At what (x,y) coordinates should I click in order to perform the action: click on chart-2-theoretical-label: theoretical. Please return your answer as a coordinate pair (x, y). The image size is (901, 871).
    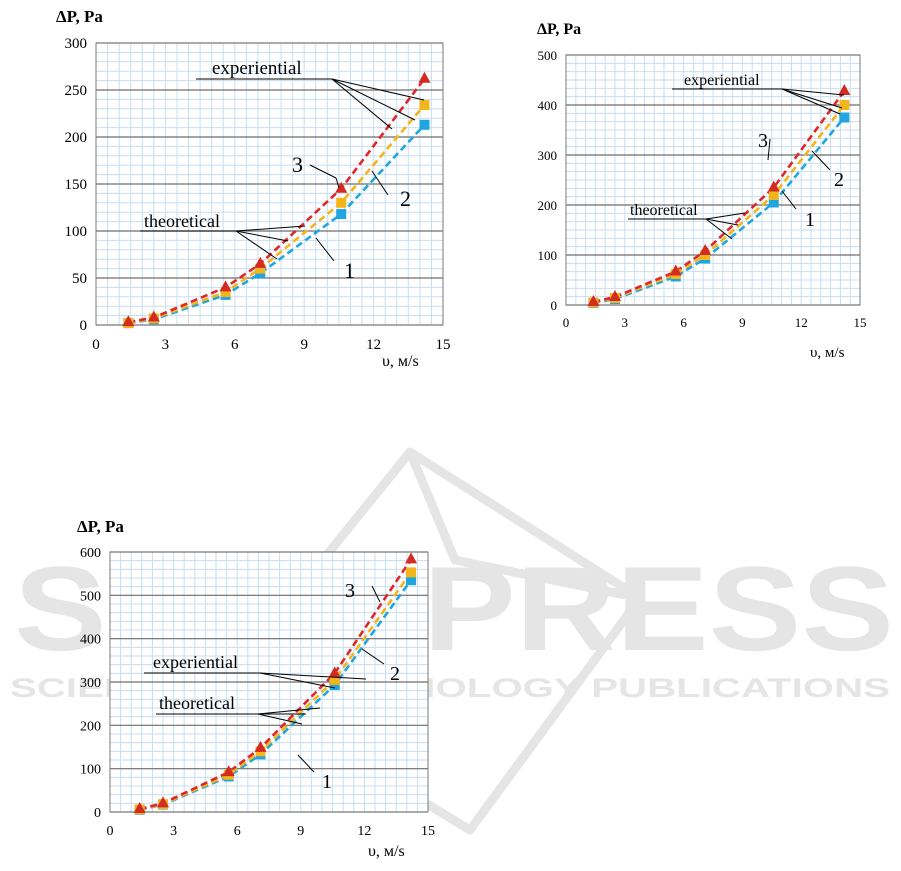
    Looking at the image, I should click on (664, 210).